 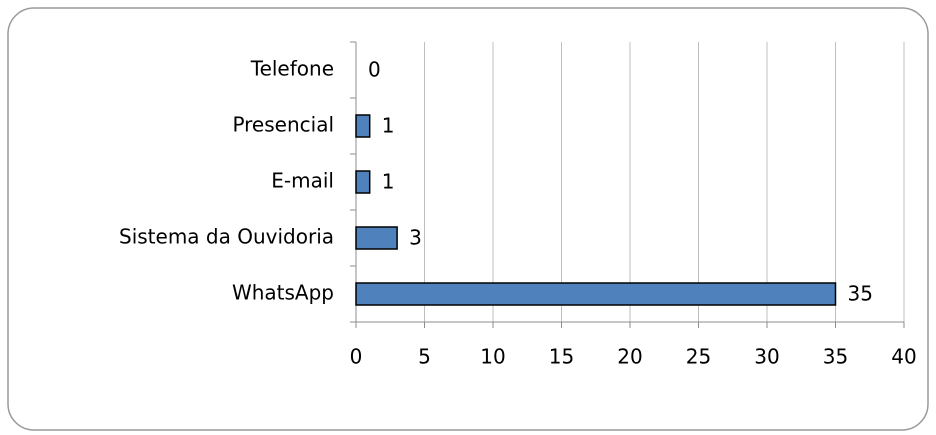 What do you see at coordinates (766, 357) in the screenshot?
I see `x-tick-label: 30` at bounding box center [766, 357].